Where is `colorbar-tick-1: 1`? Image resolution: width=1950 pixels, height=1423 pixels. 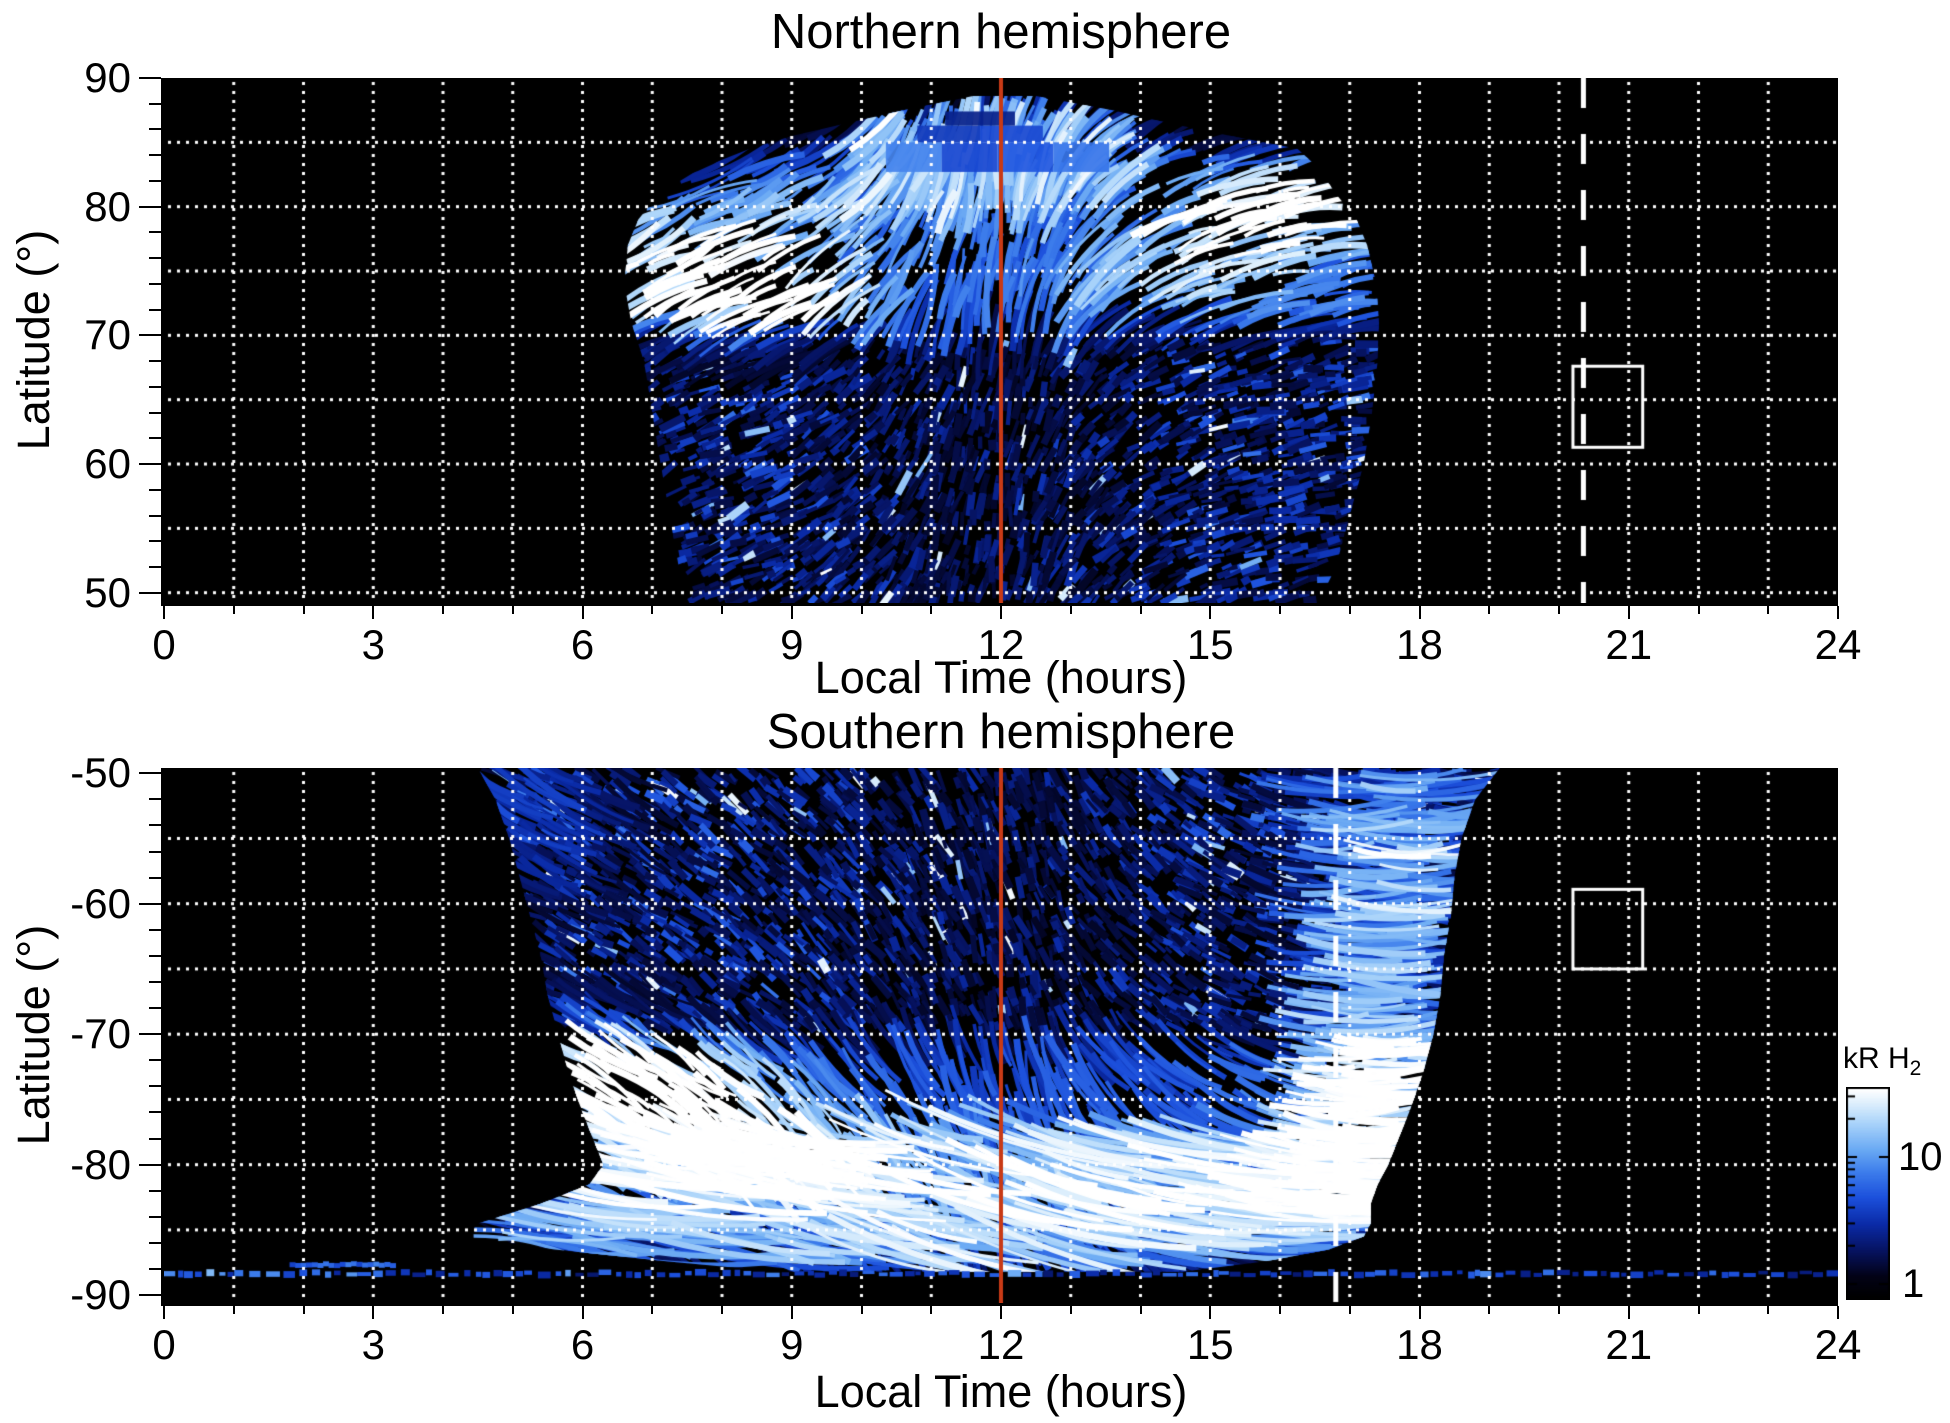
colorbar-tick-1: 1 is located at coordinates (1913, 1284).